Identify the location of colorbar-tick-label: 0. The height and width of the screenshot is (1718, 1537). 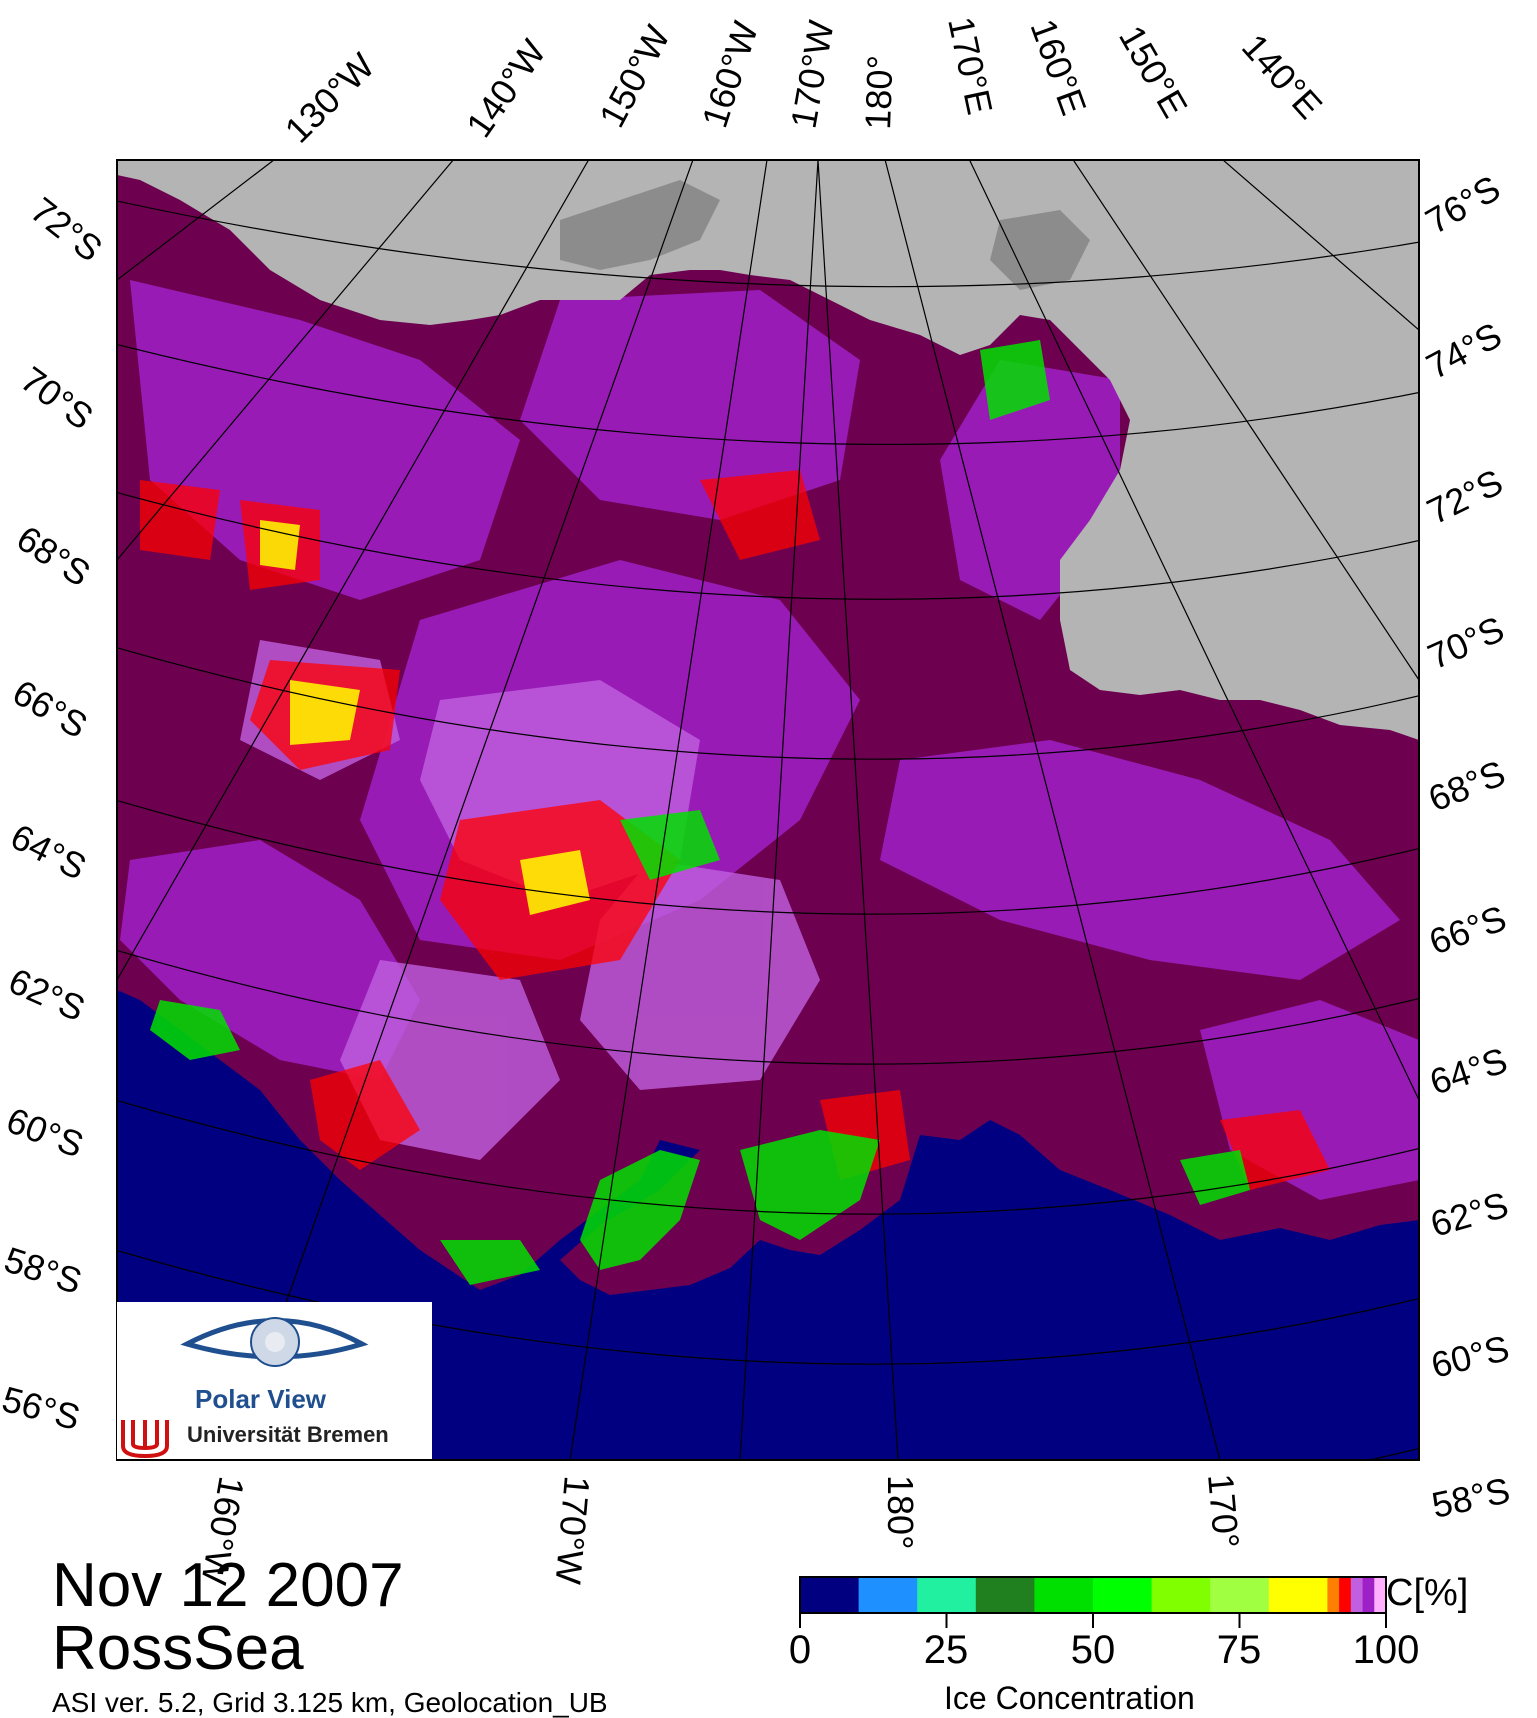
(800, 1650).